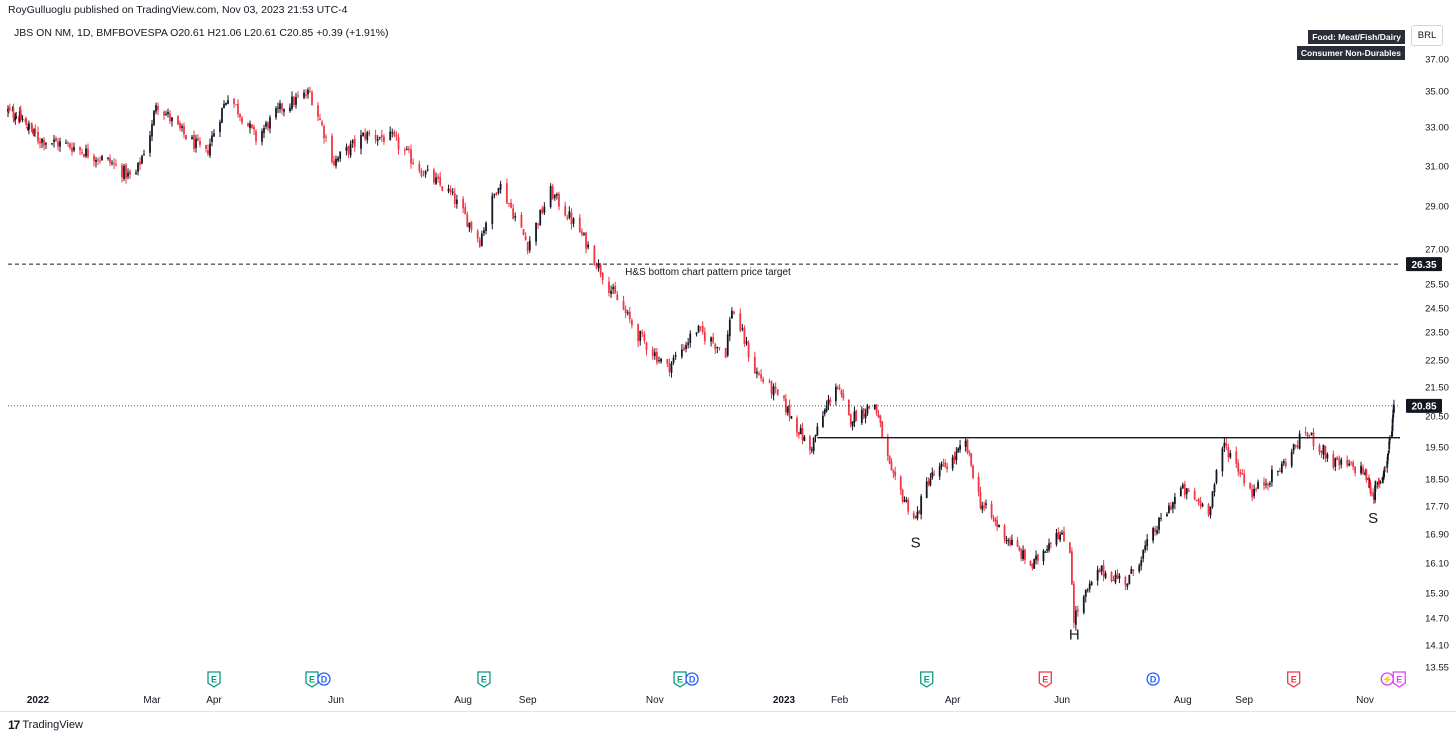  Describe the element at coordinates (1437, 417) in the screenshot. I see `y-tick-label: 20.50` at that location.